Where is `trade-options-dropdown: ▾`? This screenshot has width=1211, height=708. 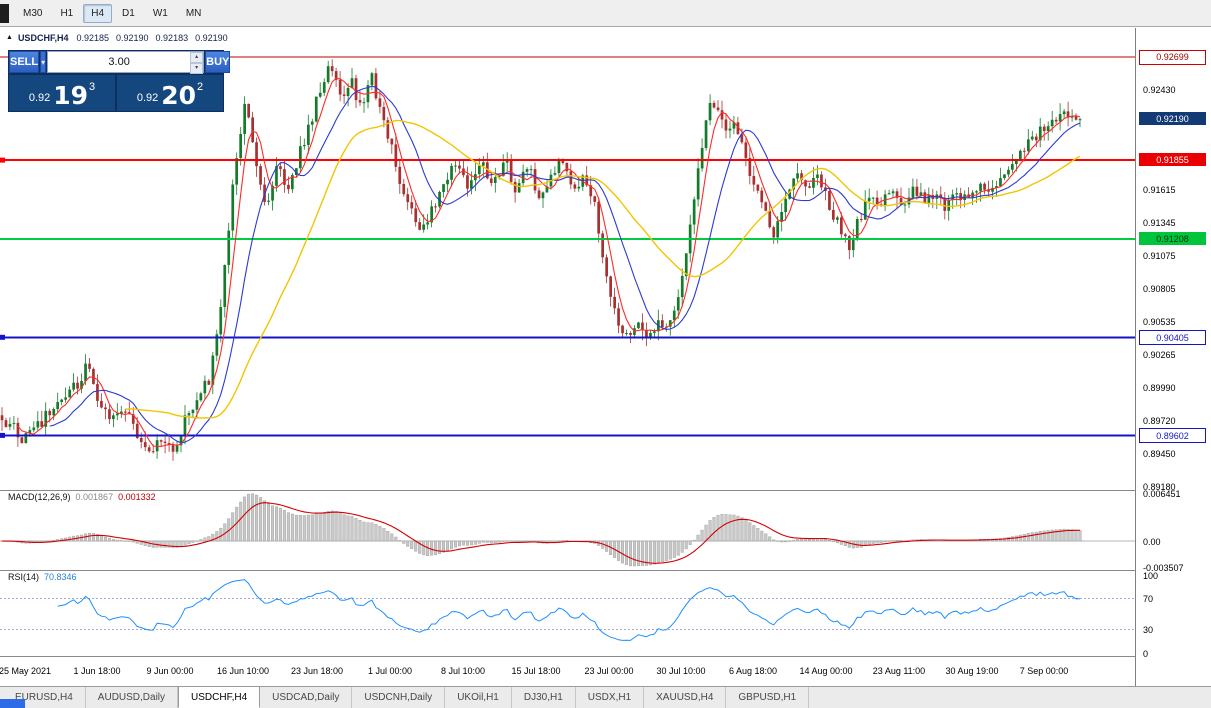
trade-options-dropdown: ▾ is located at coordinates (43, 62).